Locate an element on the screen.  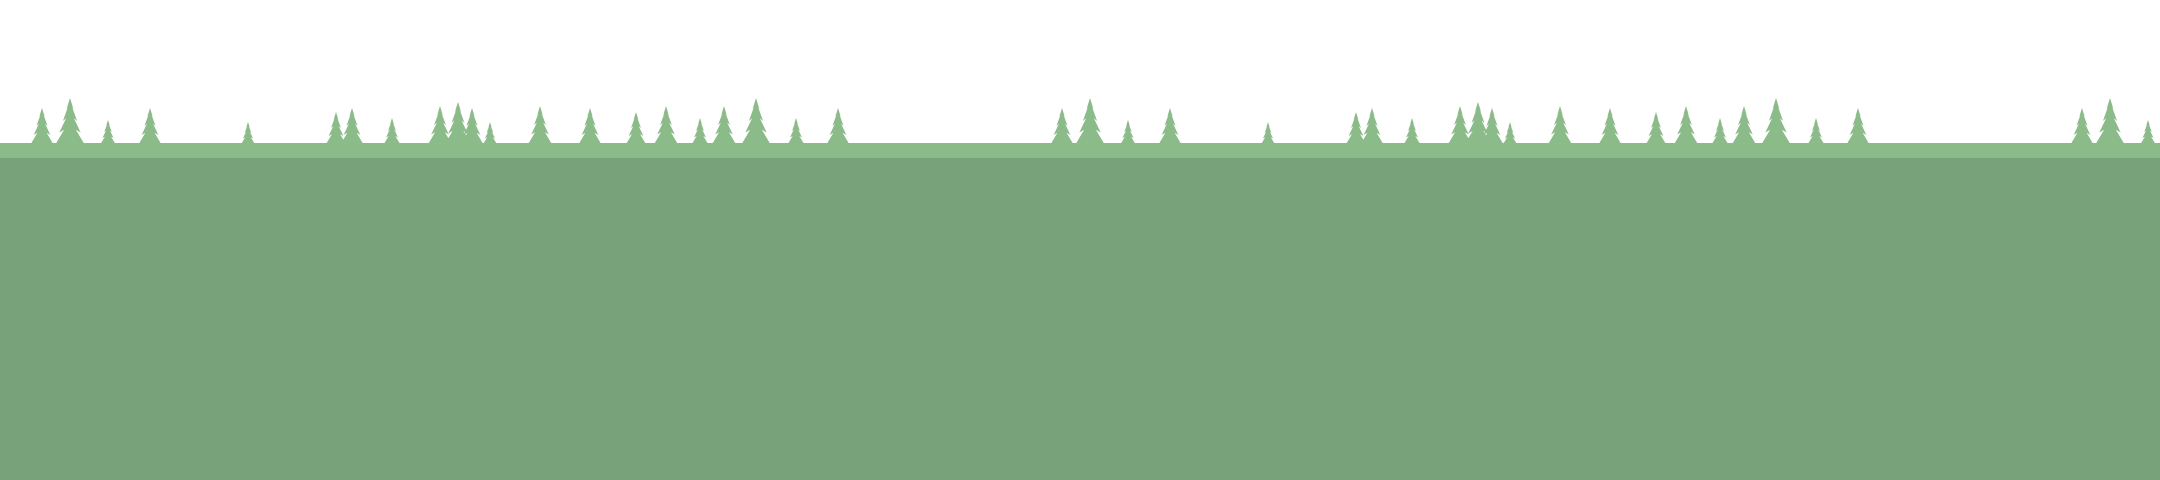
ground-strip is located at coordinates (1080, 151).